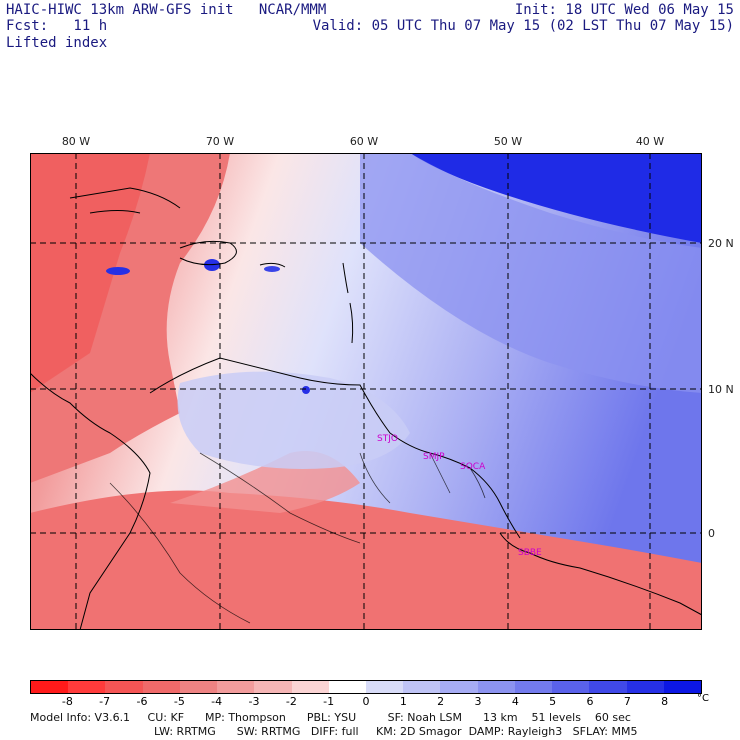 Image resolution: width=740 pixels, height=740 pixels. What do you see at coordinates (220, 141) in the screenshot?
I see `lon-label: 70 W` at bounding box center [220, 141].